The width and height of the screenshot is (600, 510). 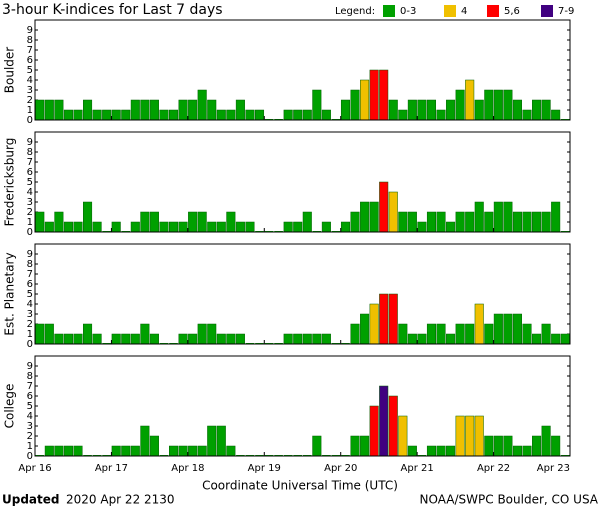 What do you see at coordinates (553, 468) in the screenshot?
I see `x-tick-label: Apr 23` at bounding box center [553, 468].